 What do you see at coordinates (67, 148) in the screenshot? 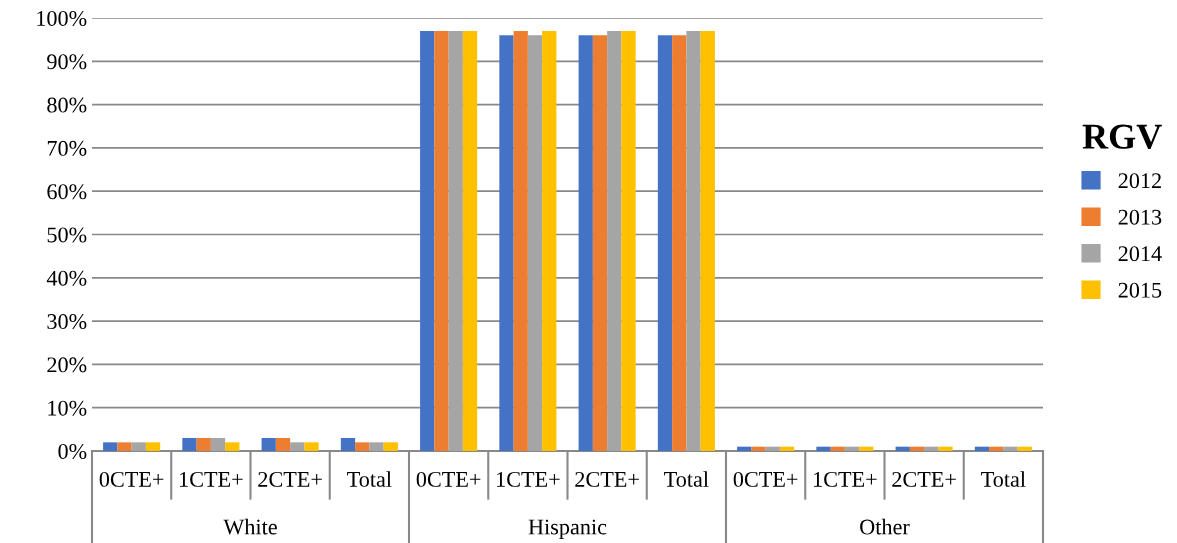
I see `y-tick-label: 70%` at bounding box center [67, 148].